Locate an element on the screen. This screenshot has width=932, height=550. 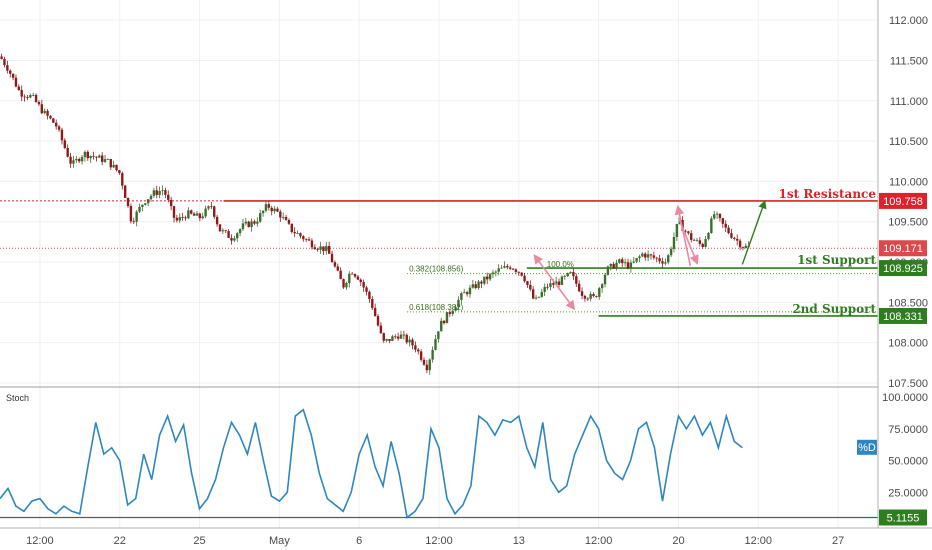
stoch-low-tag-text: 5.1155 is located at coordinates (903, 519).